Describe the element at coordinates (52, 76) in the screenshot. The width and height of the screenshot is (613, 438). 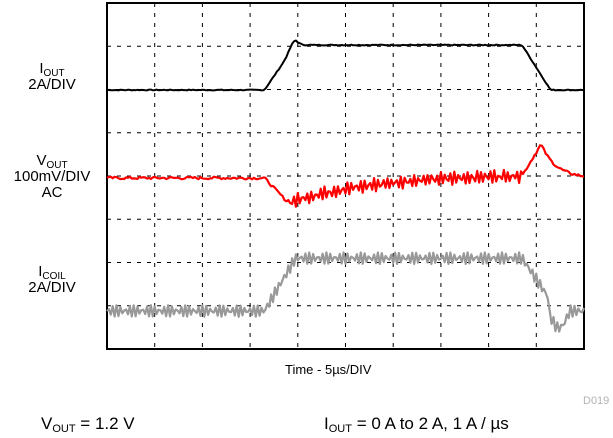
I see `label-iout: IOUT 2A/DIV` at that location.